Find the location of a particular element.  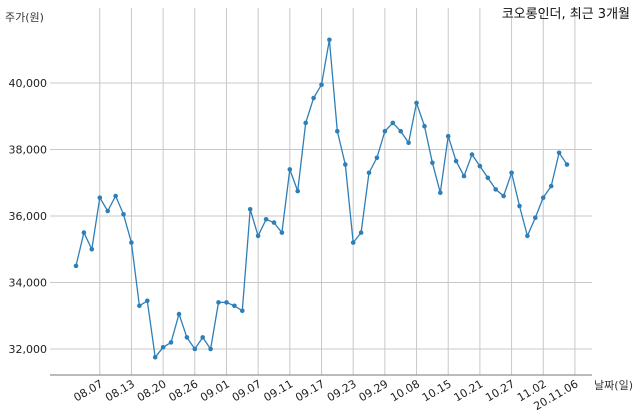

x-tick-label: 08.07 is located at coordinates (88, 390).